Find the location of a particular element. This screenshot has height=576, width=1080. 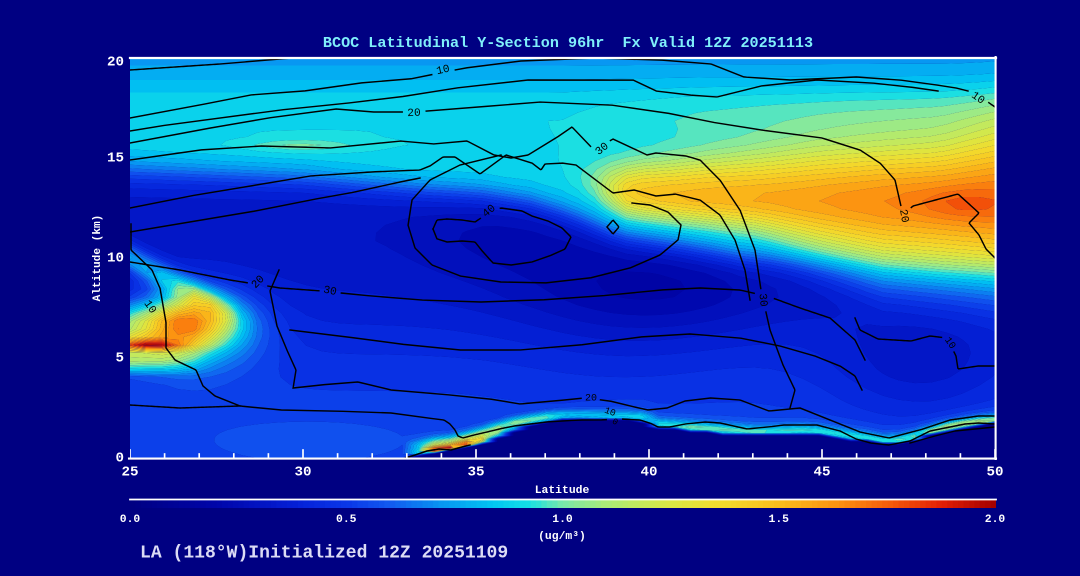

svg-text: Altitude (km) is located at coordinates (98, 258).